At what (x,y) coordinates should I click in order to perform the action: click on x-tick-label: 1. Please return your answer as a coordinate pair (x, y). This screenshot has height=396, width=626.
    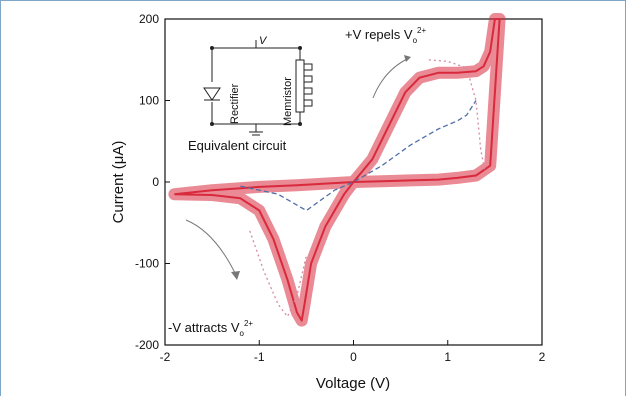
    Looking at the image, I should click on (447, 357).